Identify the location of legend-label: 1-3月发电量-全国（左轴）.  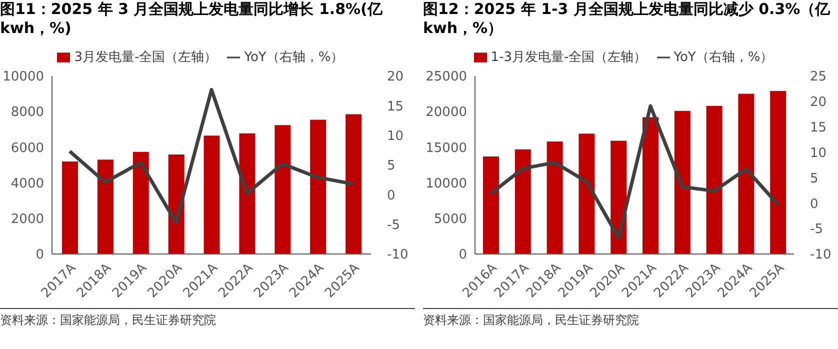
(568, 57).